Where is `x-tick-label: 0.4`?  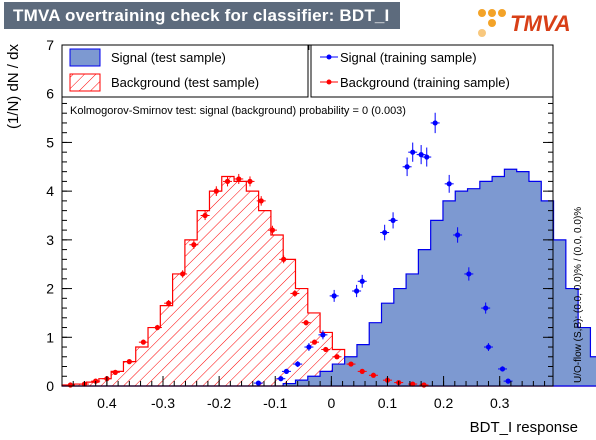
x-tick-label: 0.4 is located at coordinates (107, 403).